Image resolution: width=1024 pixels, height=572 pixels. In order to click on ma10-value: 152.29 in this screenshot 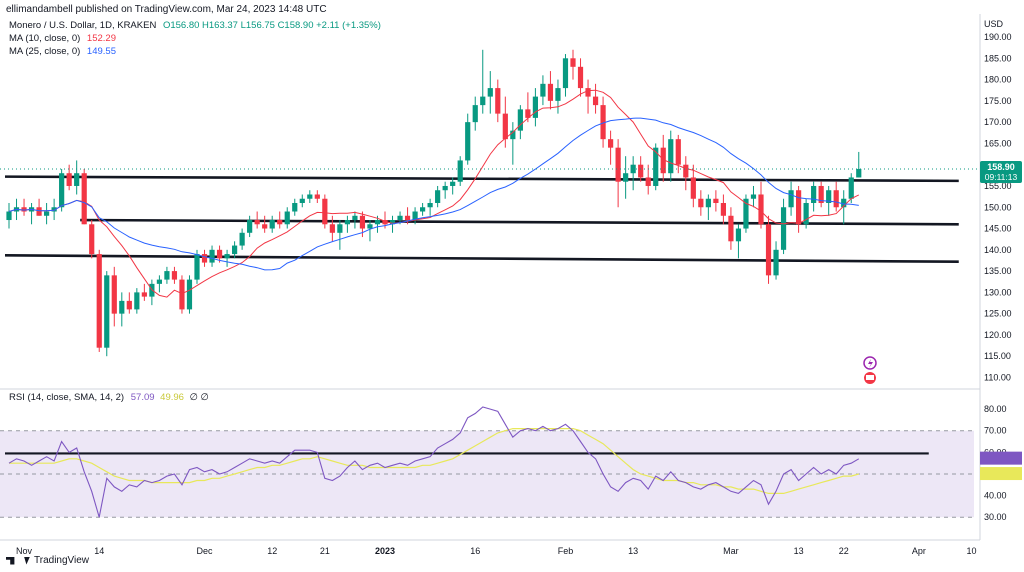, I will do `click(101, 38)`.